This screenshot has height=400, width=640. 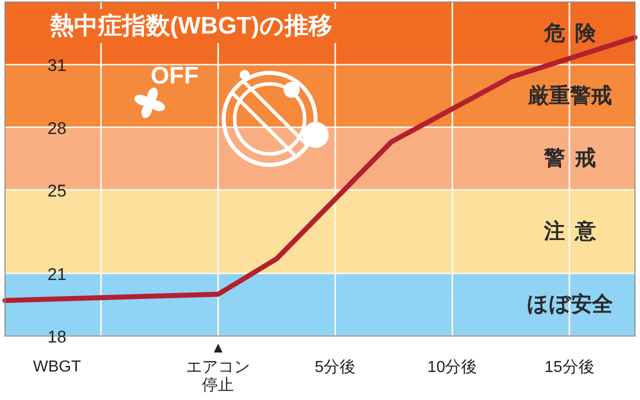 What do you see at coordinates (569, 367) in the screenshot?
I see `x-tick-label: 15分後` at bounding box center [569, 367].